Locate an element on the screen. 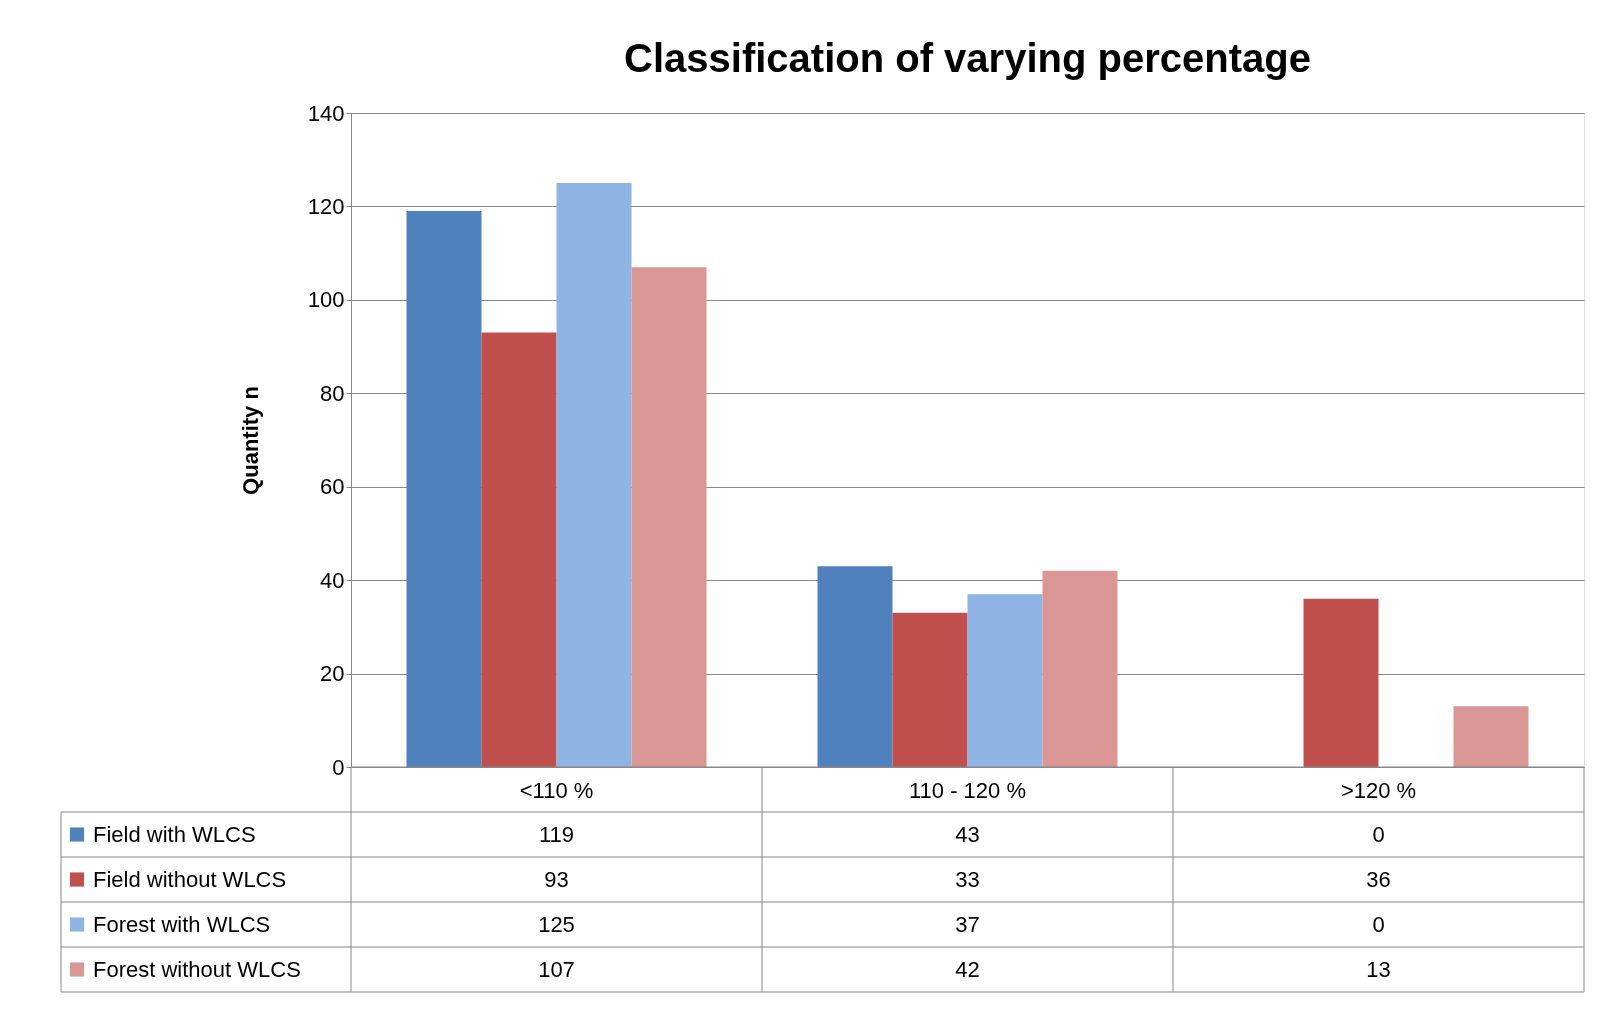 The width and height of the screenshot is (1623, 1029). data-label: 119 is located at coordinates (556, 834).